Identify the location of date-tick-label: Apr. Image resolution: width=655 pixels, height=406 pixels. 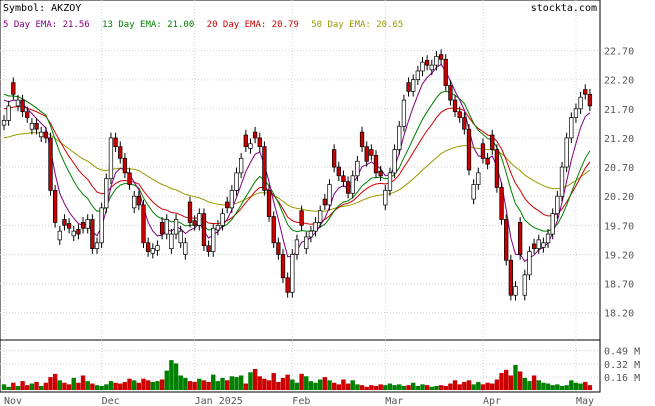
(492, 401).